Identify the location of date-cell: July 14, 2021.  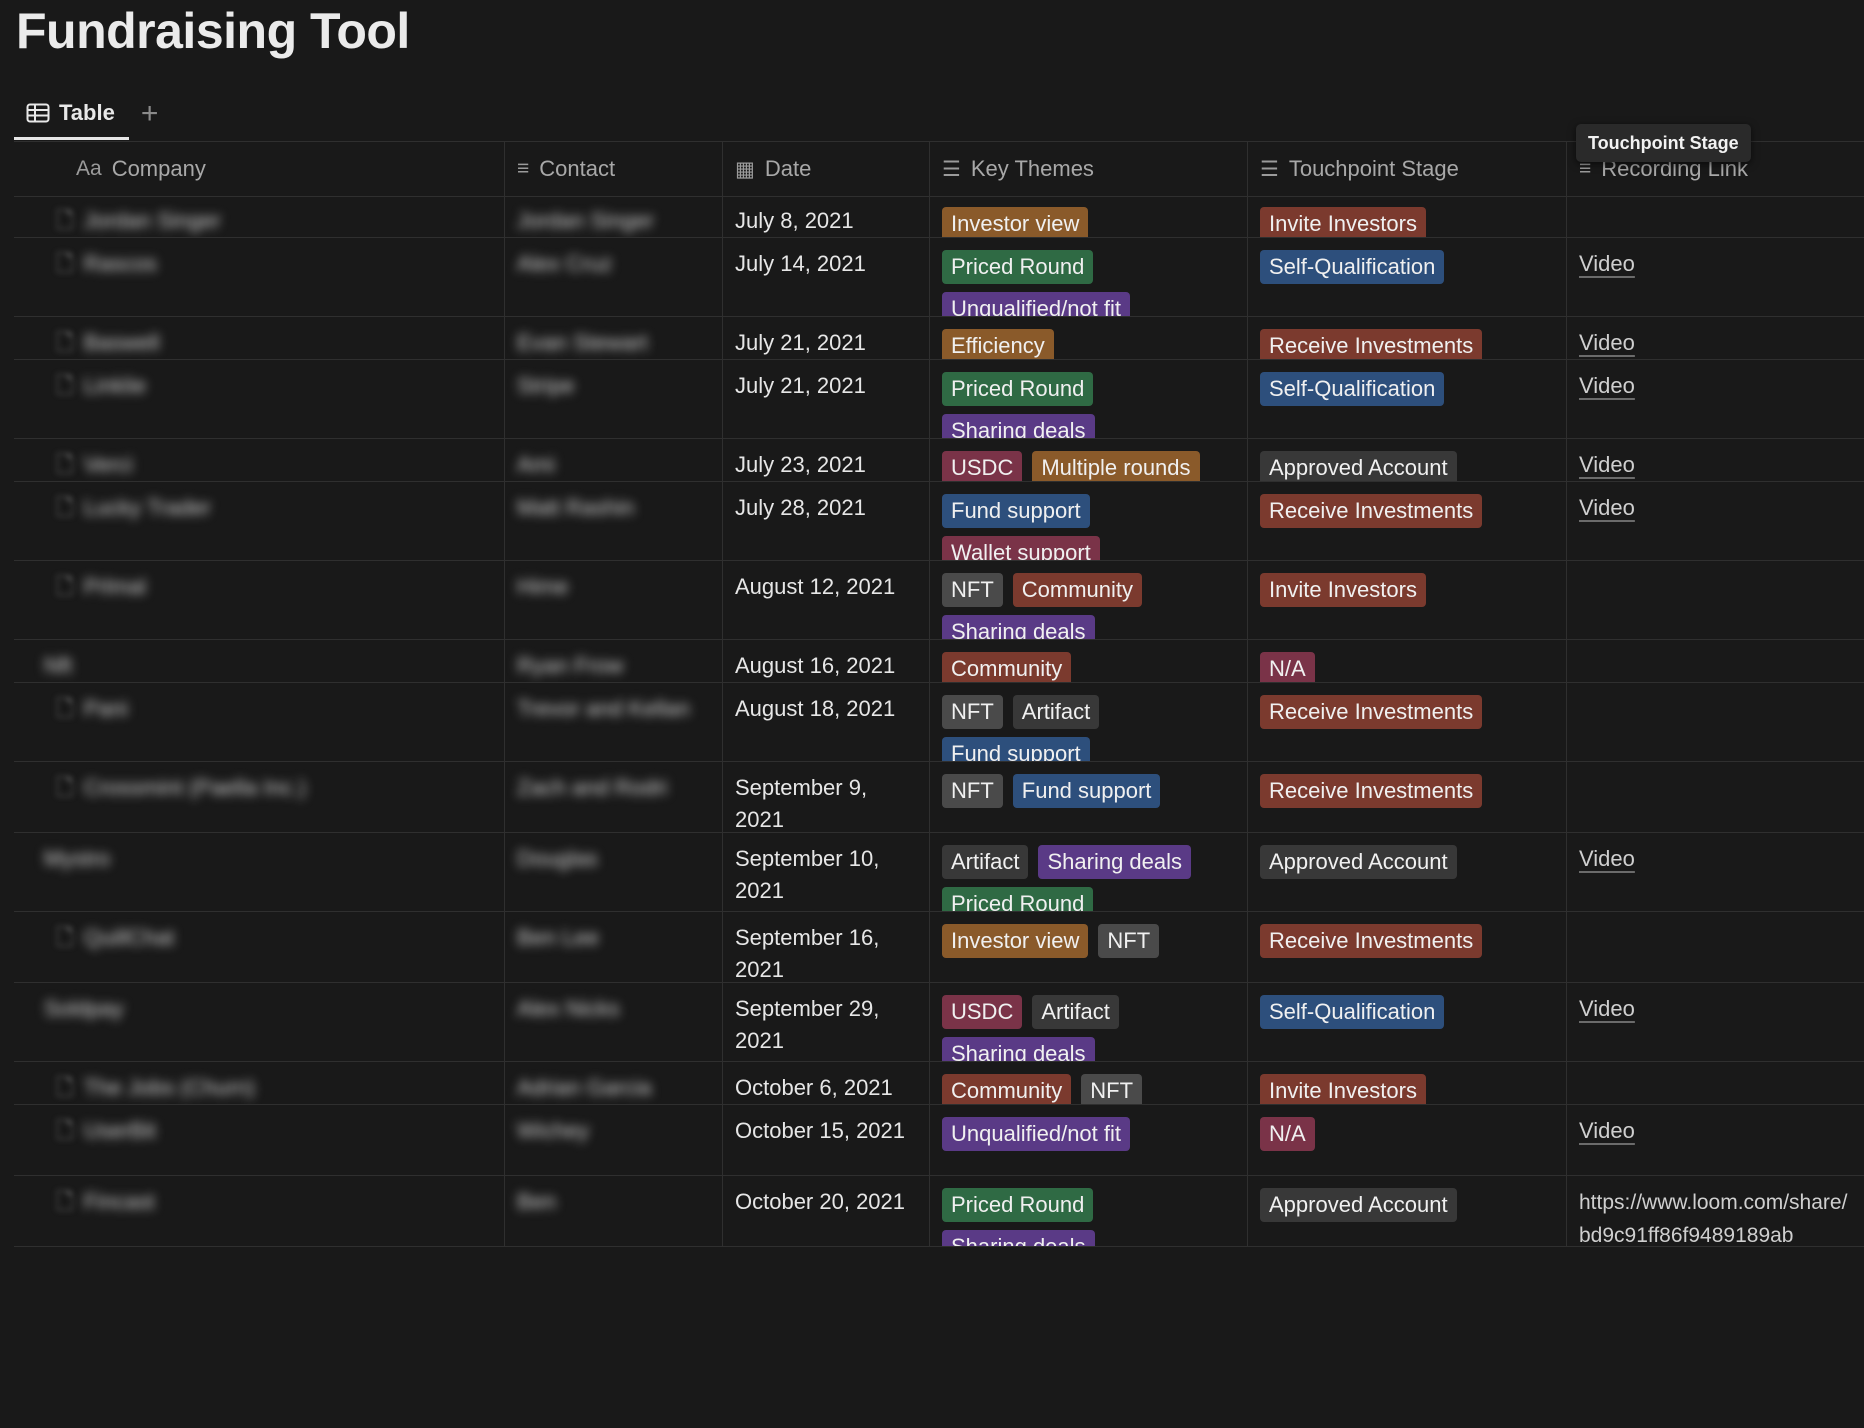
(826, 277).